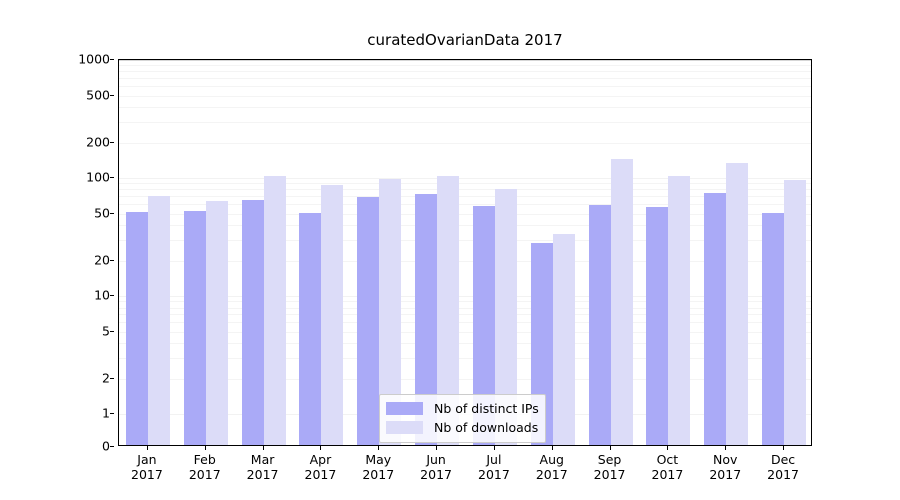  I want to click on x-axis-label: Oct 2017, so click(668, 467).